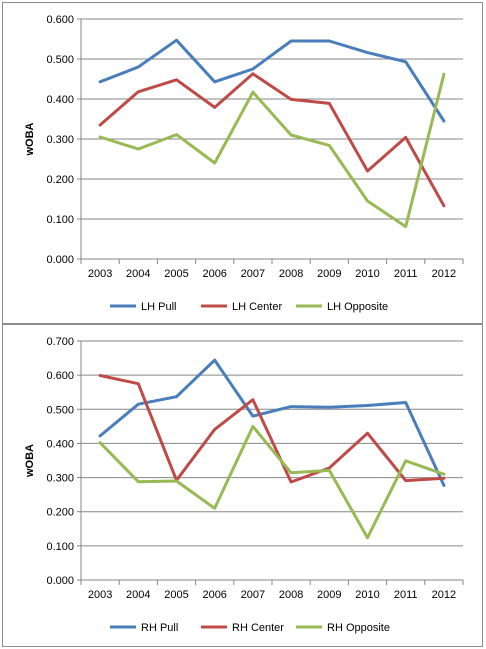 This screenshot has width=486, height=649. I want to click on rh-x-tick-label: 2011, so click(406, 595).